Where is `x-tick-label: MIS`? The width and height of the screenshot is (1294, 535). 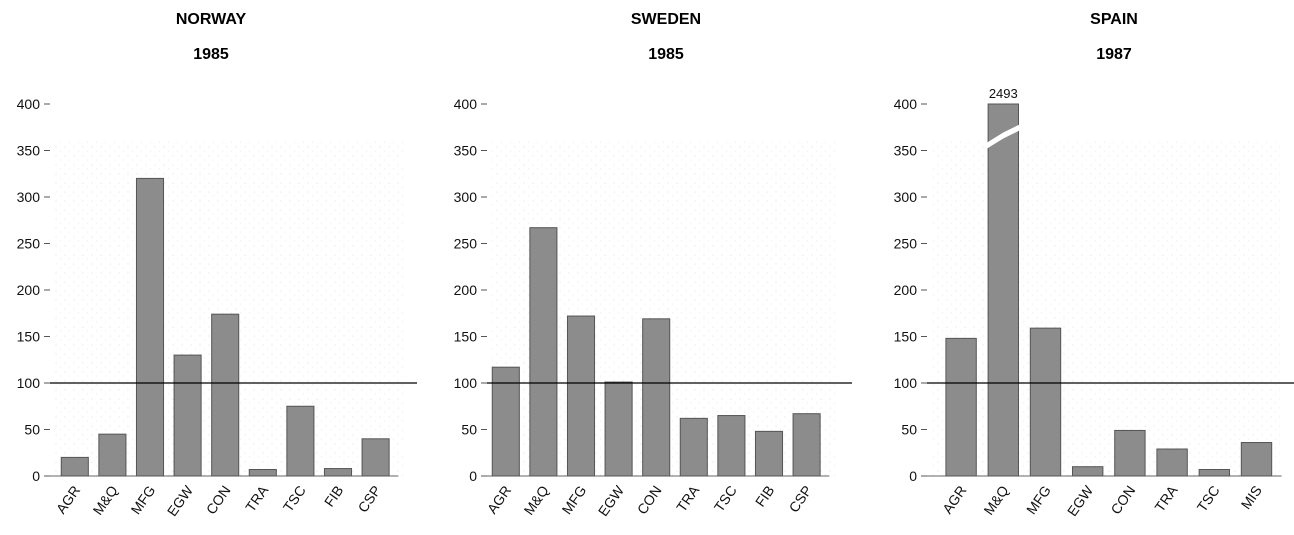 x-tick-label: MIS is located at coordinates (1251, 498).